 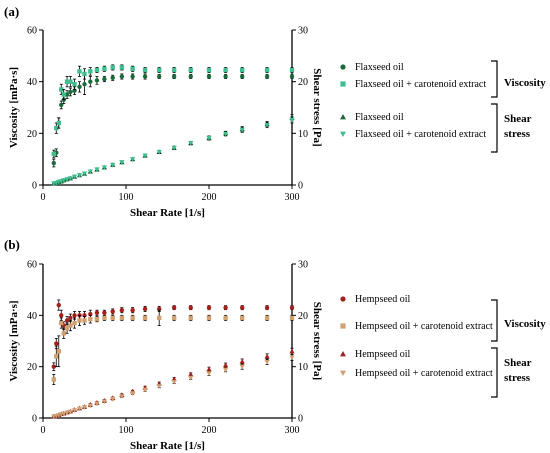 What do you see at coordinates (11, 11) in the screenshot?
I see `panel-label: (a)` at bounding box center [11, 11].